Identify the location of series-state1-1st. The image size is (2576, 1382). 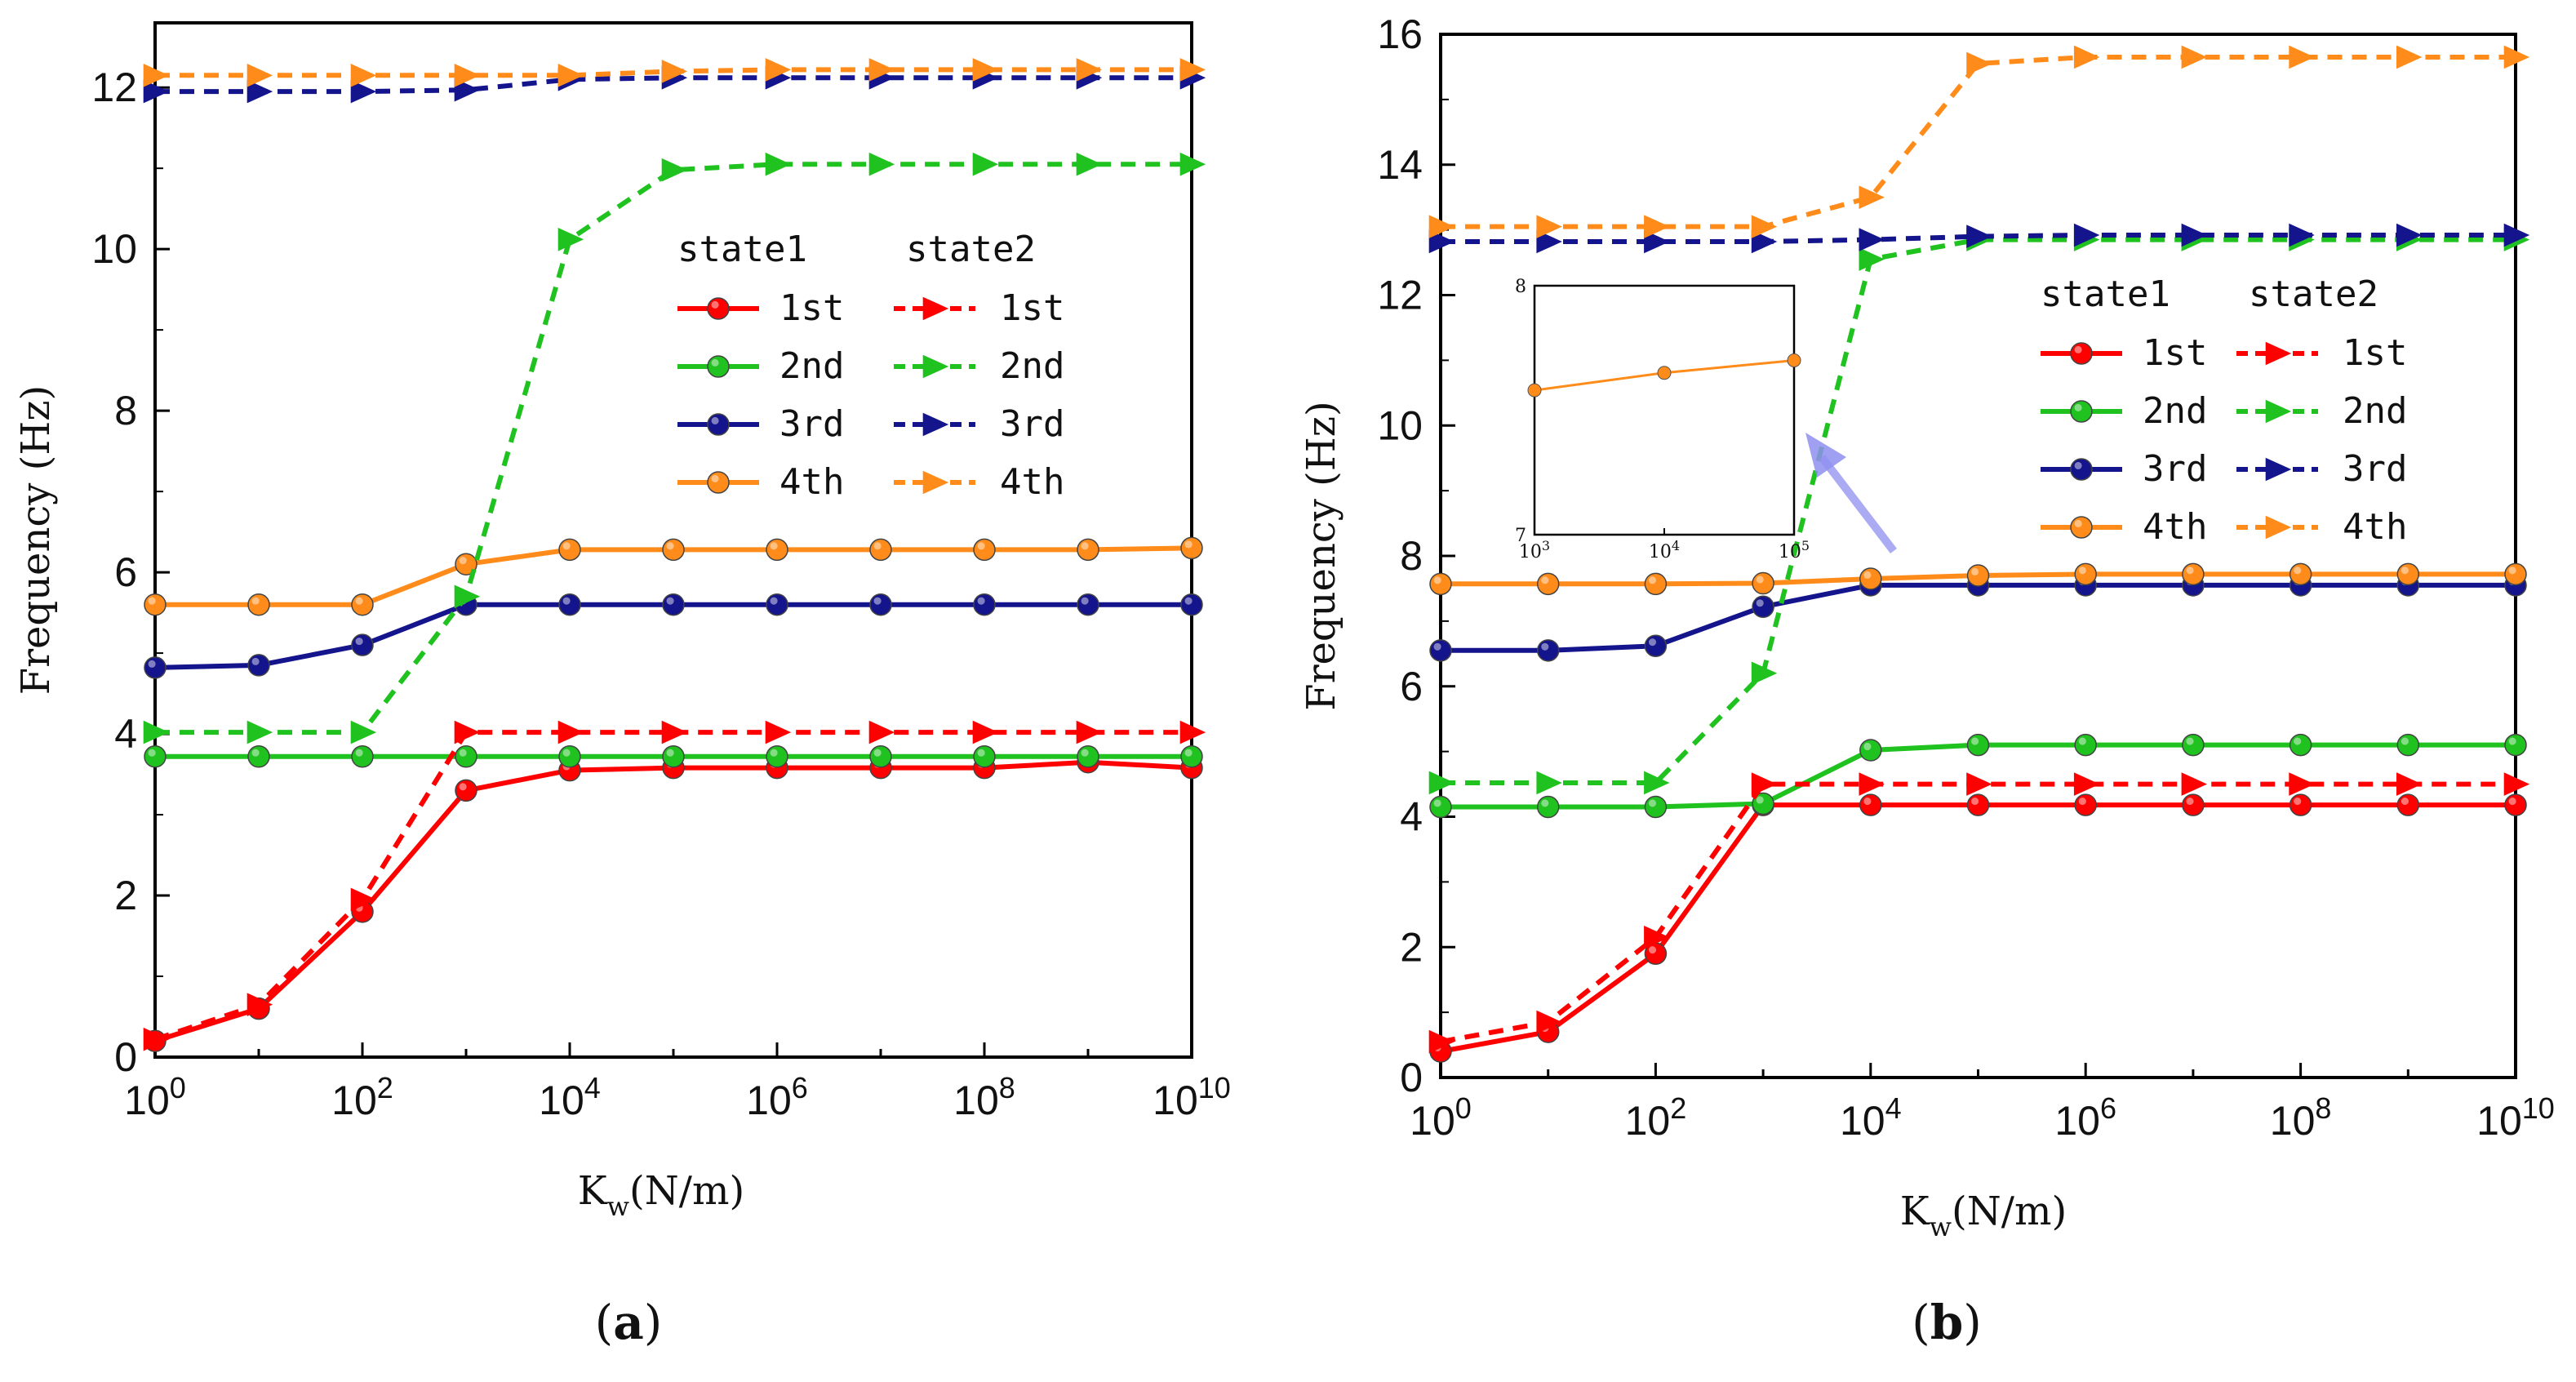
(1978, 928).